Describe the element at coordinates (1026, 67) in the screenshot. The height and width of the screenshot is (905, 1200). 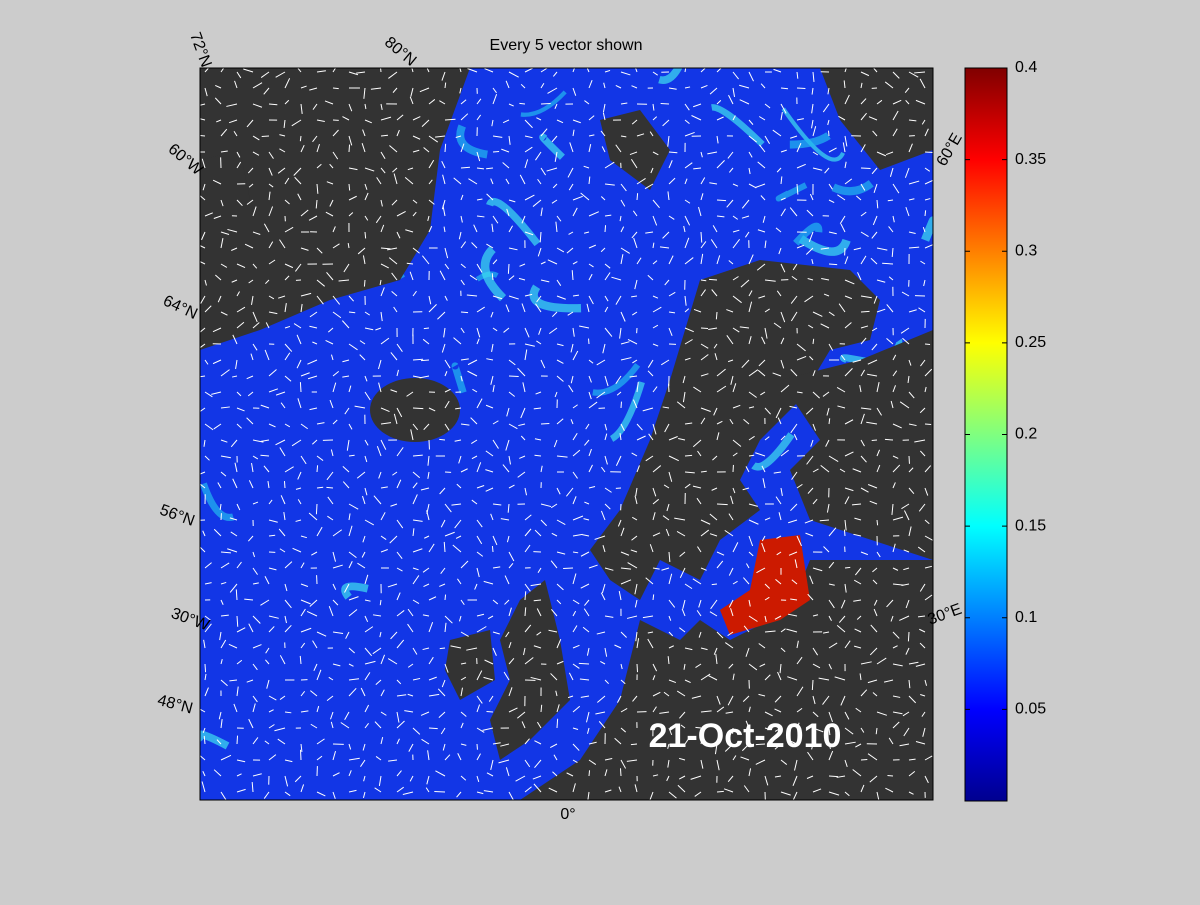
I see `colorbar-tick-label: 0.4` at that location.